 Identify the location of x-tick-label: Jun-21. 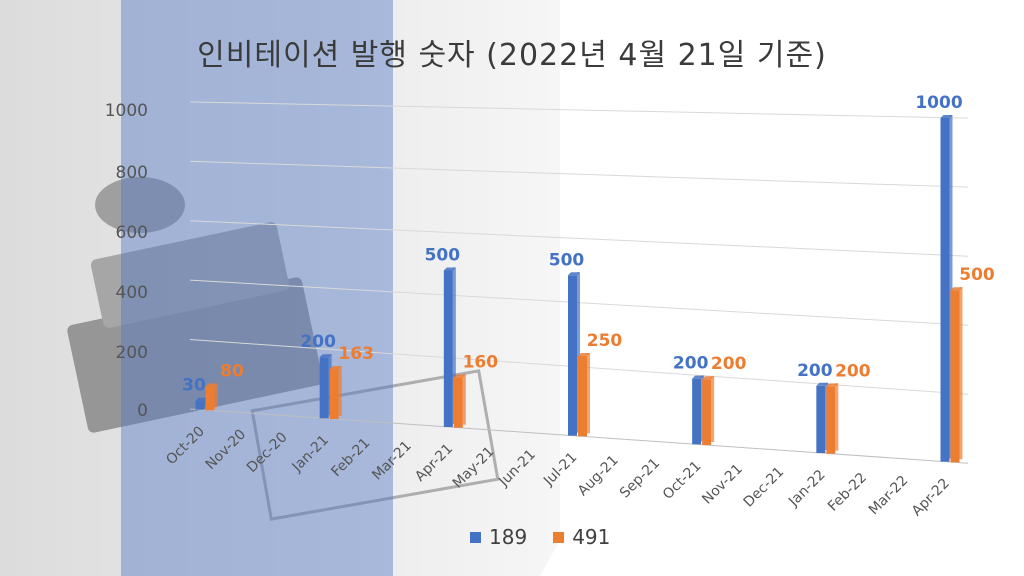
(517, 469).